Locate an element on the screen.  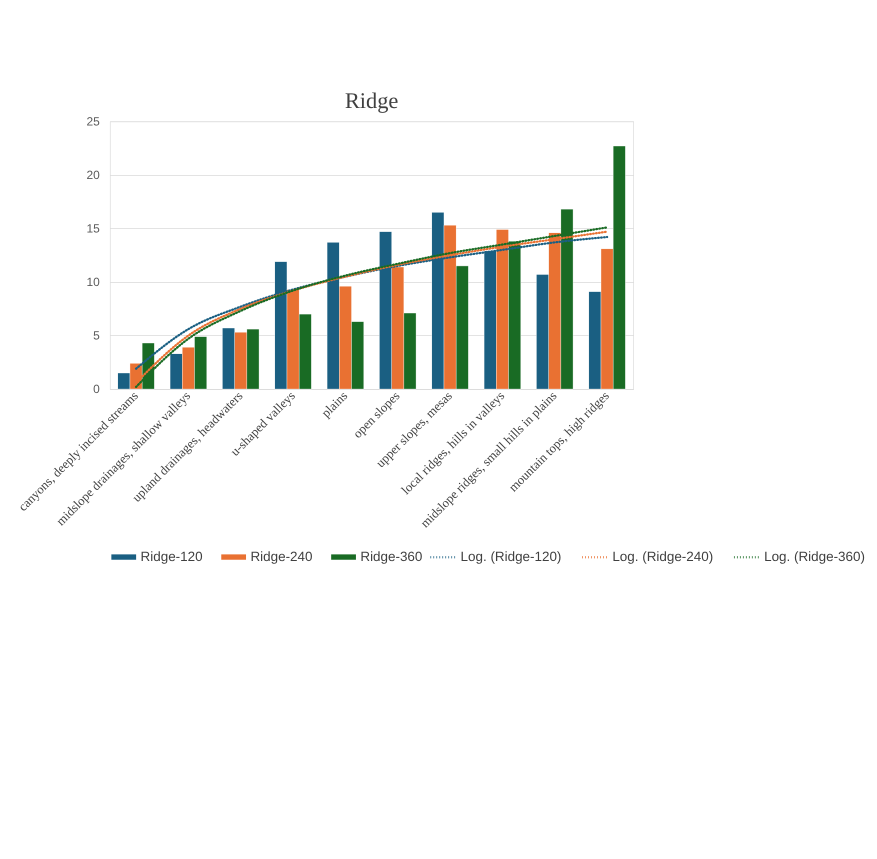
legend-label: Ridge-360 is located at coordinates (391, 556).